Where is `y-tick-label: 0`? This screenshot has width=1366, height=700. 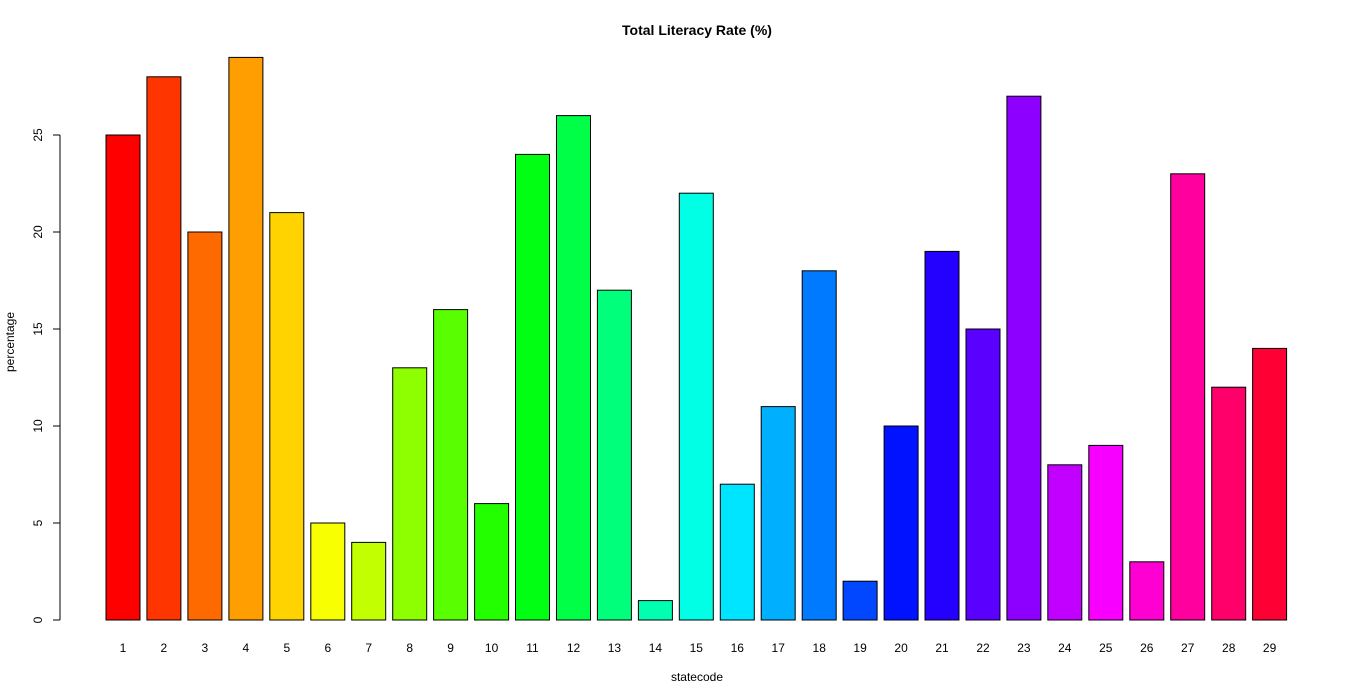
y-tick-label: 0 is located at coordinates (38, 619).